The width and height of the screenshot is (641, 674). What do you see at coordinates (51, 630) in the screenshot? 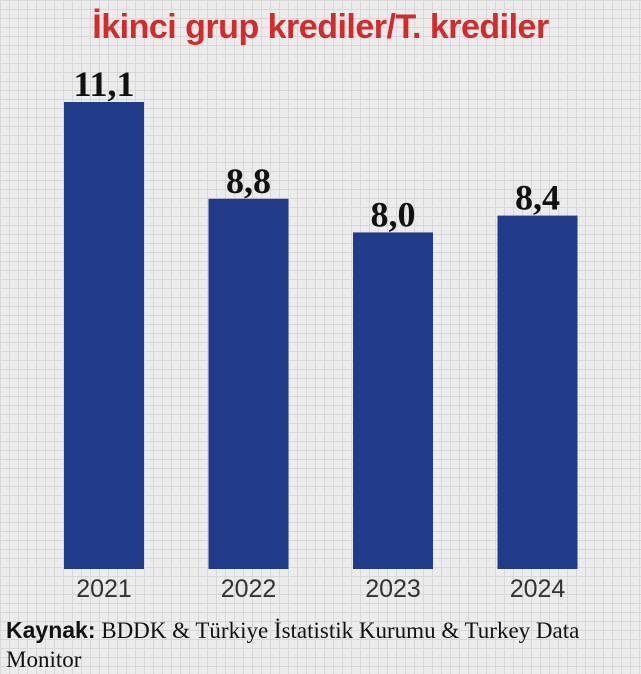
I see `source-label: Kaynak:` at bounding box center [51, 630].